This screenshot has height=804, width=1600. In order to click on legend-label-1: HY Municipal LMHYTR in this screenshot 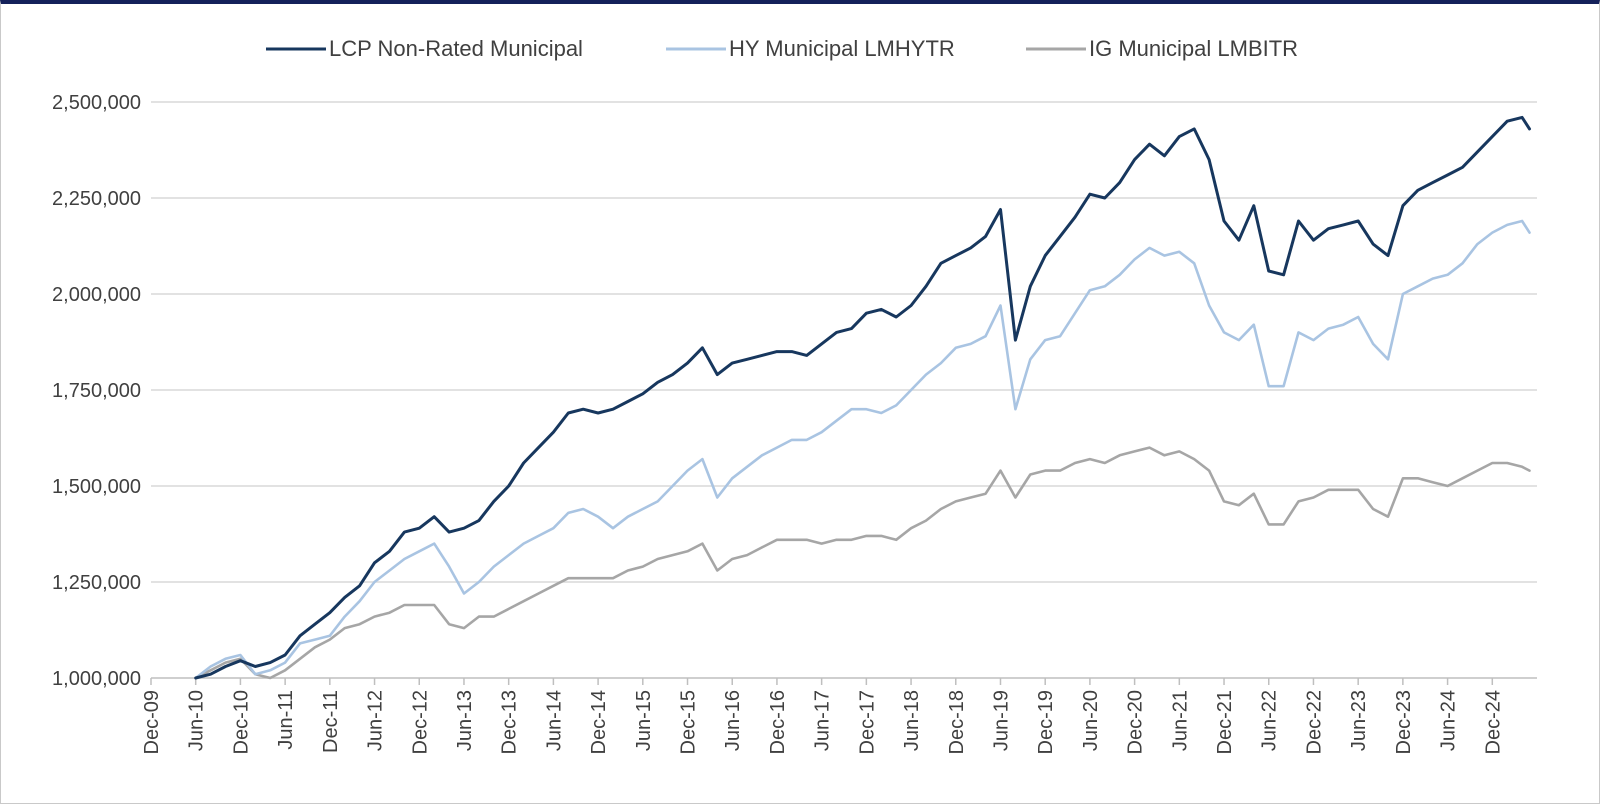, I will do `click(842, 48)`.